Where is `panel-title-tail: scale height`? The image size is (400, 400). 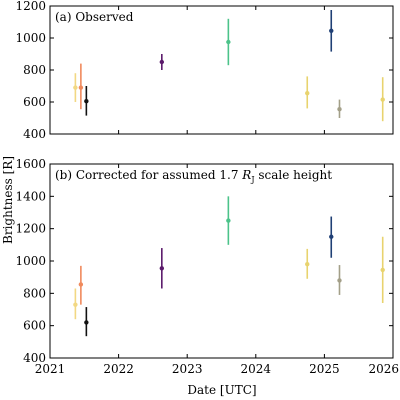
panel-title-tail: scale height is located at coordinates (294, 175).